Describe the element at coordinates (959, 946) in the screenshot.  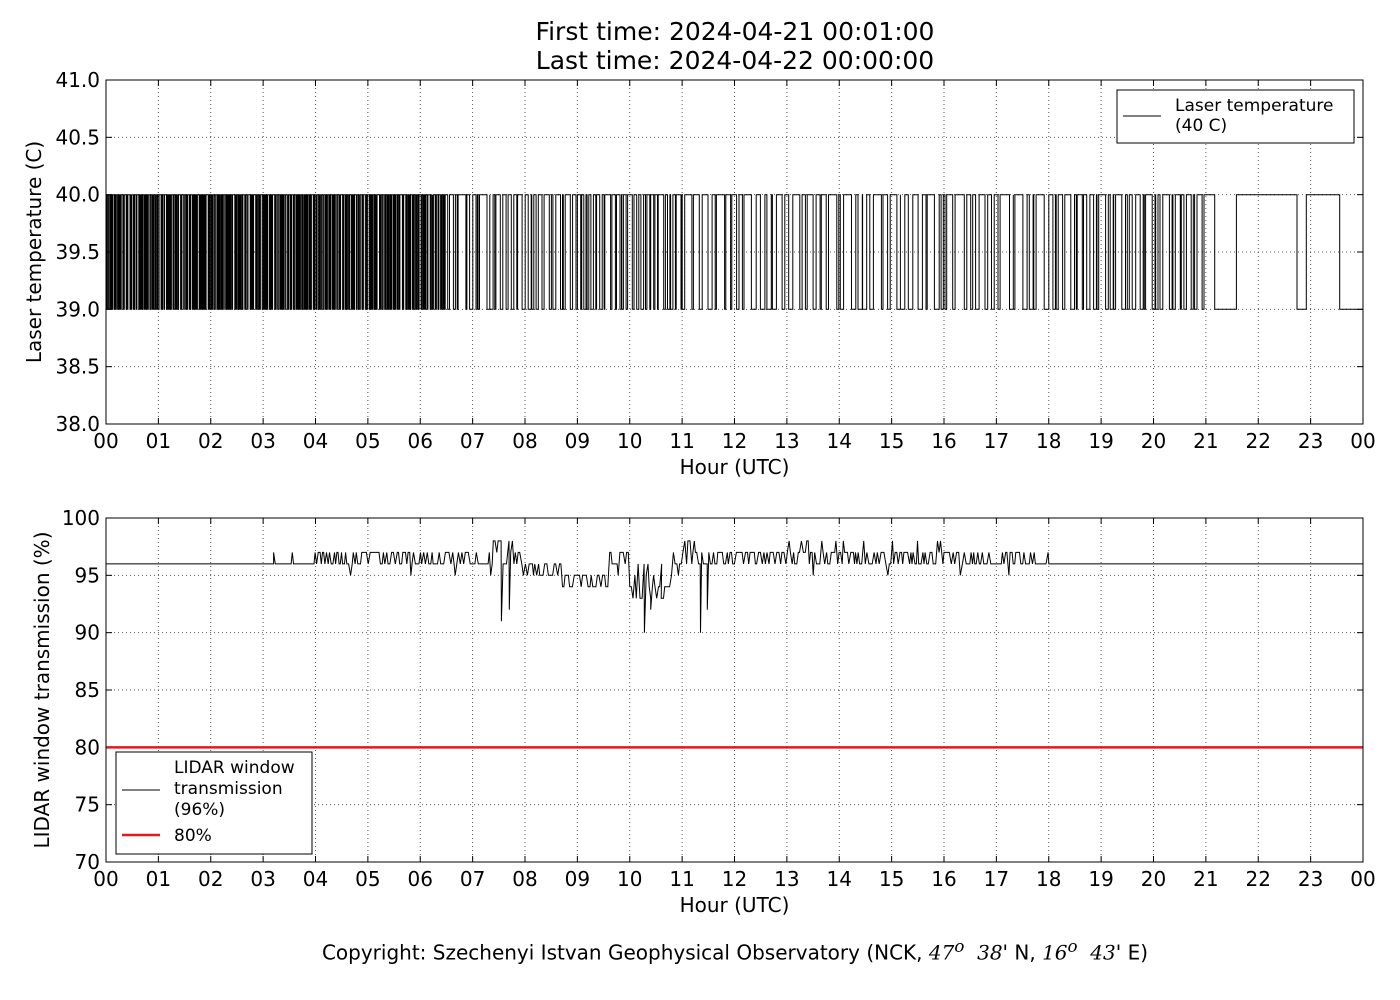
I see `latitude-degree-mark: o` at that location.